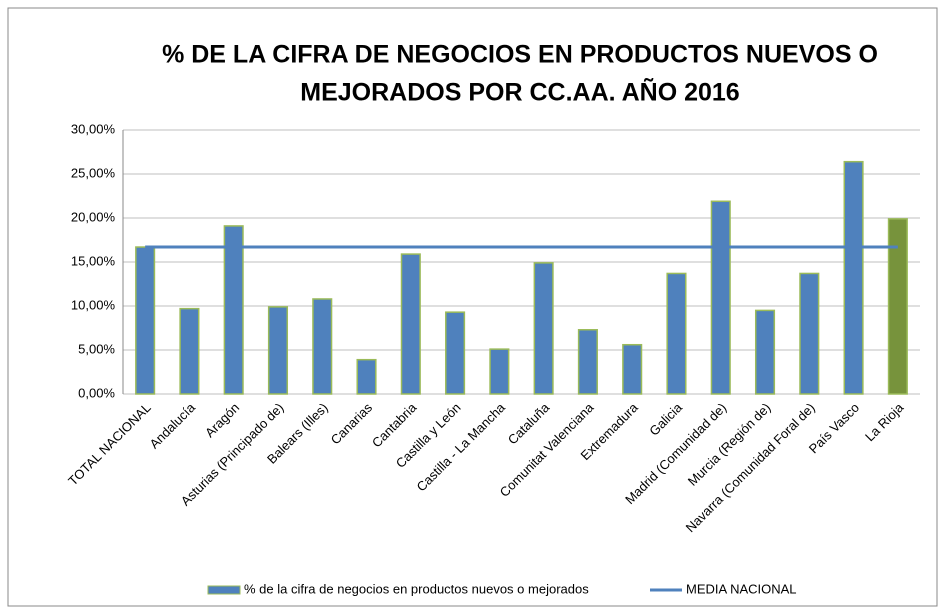 The image size is (945, 607). Describe the element at coordinates (96, 392) in the screenshot. I see `y-tick-label: 0,00%` at that location.